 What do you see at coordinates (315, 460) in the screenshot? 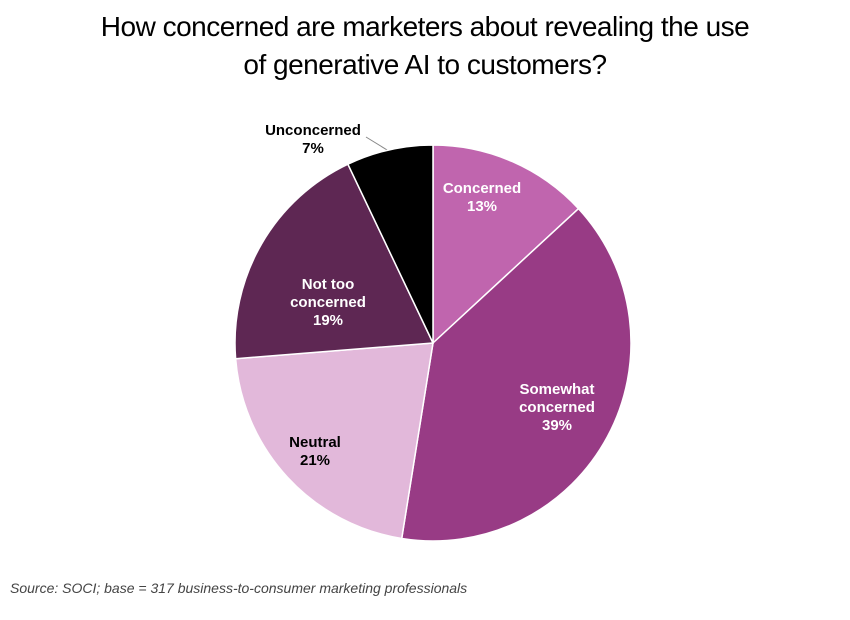
I see `value-label: 21%` at bounding box center [315, 460].